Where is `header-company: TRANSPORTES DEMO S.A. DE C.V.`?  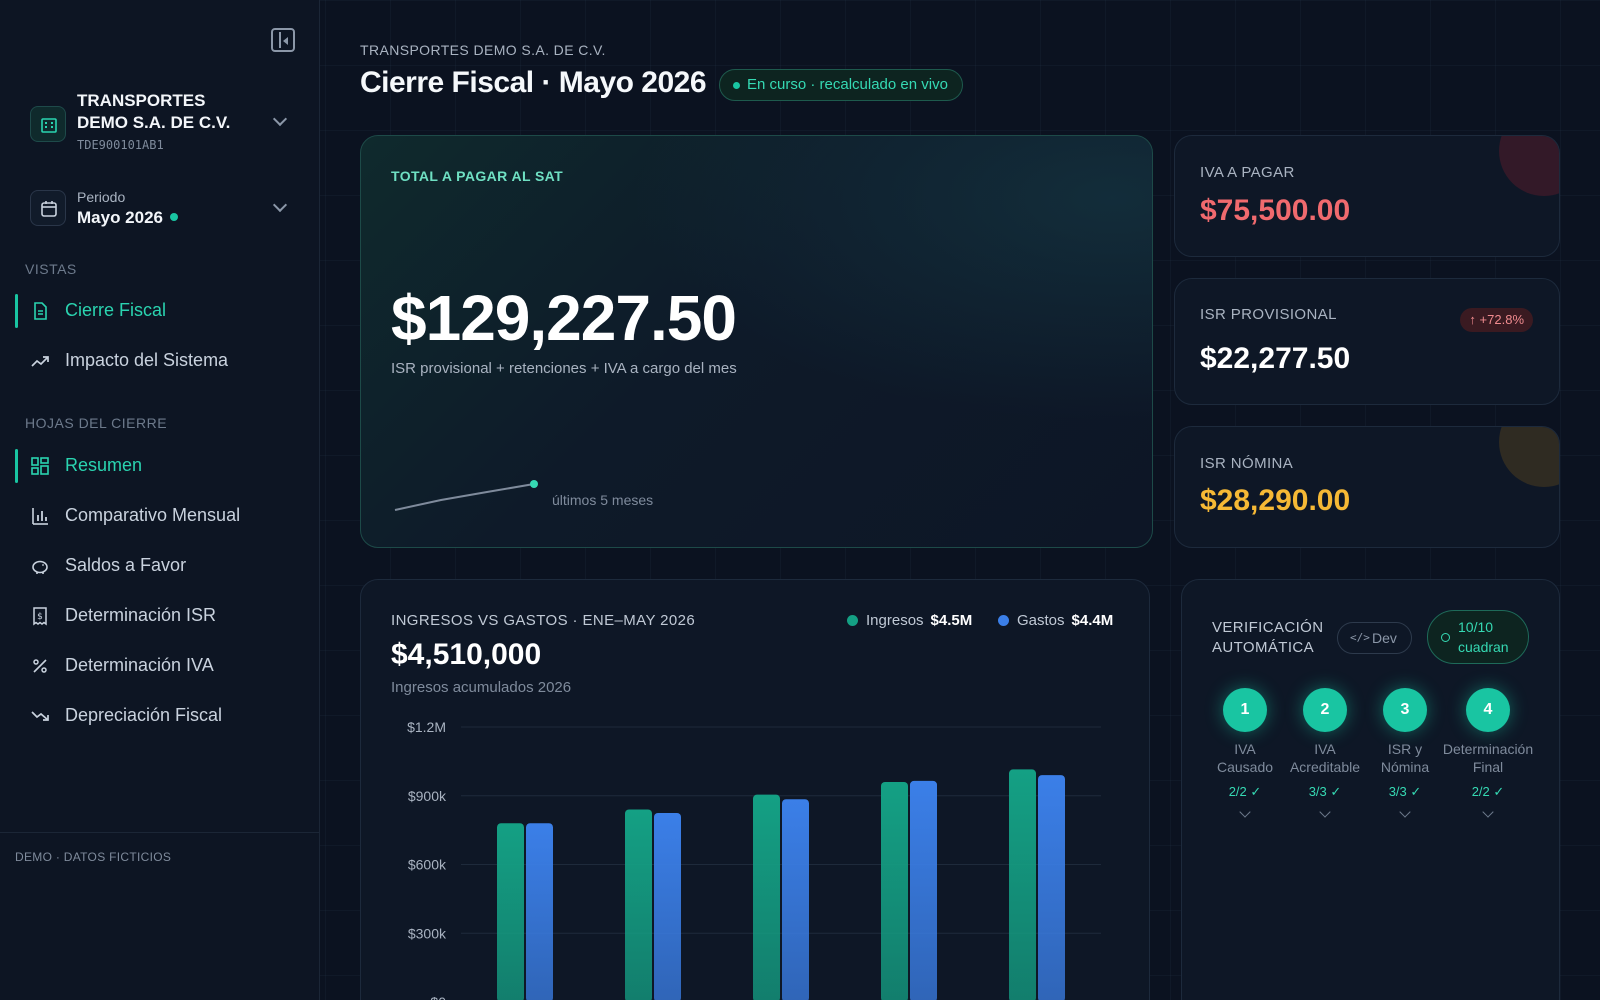 header-company: TRANSPORTES DEMO S.A. DE C.V. is located at coordinates (483, 50).